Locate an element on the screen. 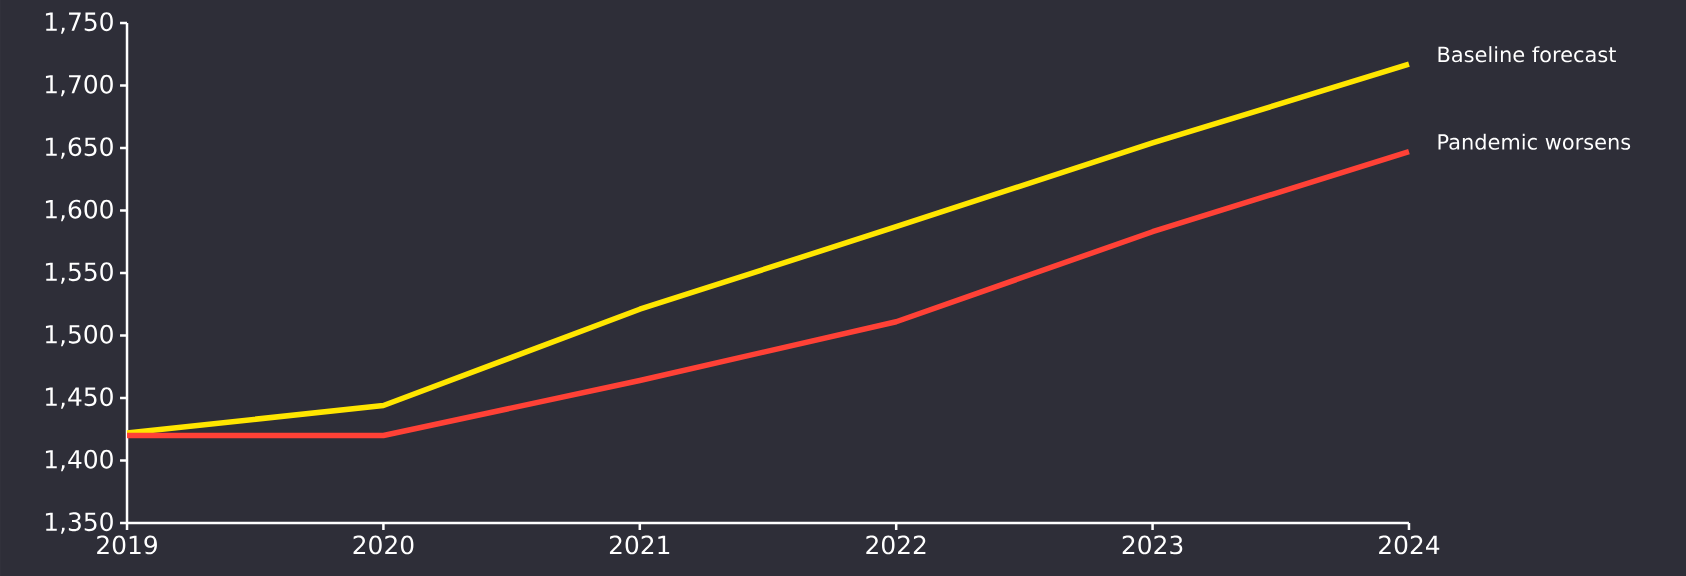  x-tick-label: 2024 is located at coordinates (1409, 545).